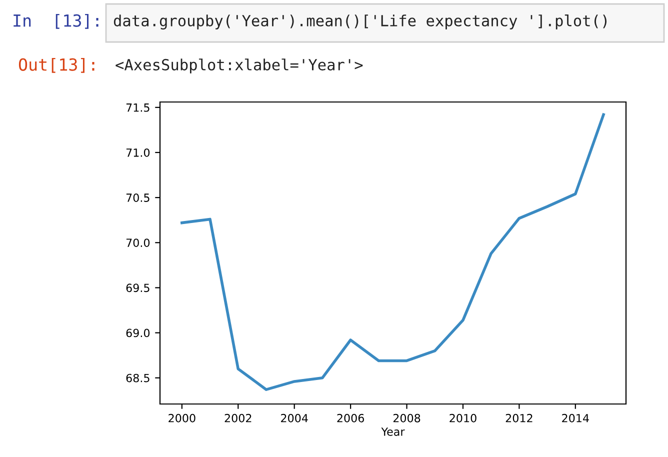 The height and width of the screenshot is (457, 668). I want to click on y-tick-label: 71.0, so click(138, 152).